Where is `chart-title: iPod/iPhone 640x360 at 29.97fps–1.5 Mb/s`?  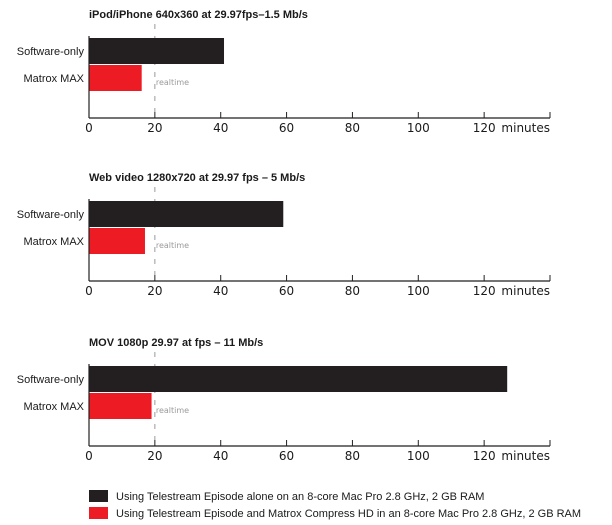
chart-title: iPod/iPhone 640x360 at 29.97fps–1.5 Mb/s is located at coordinates (198, 15).